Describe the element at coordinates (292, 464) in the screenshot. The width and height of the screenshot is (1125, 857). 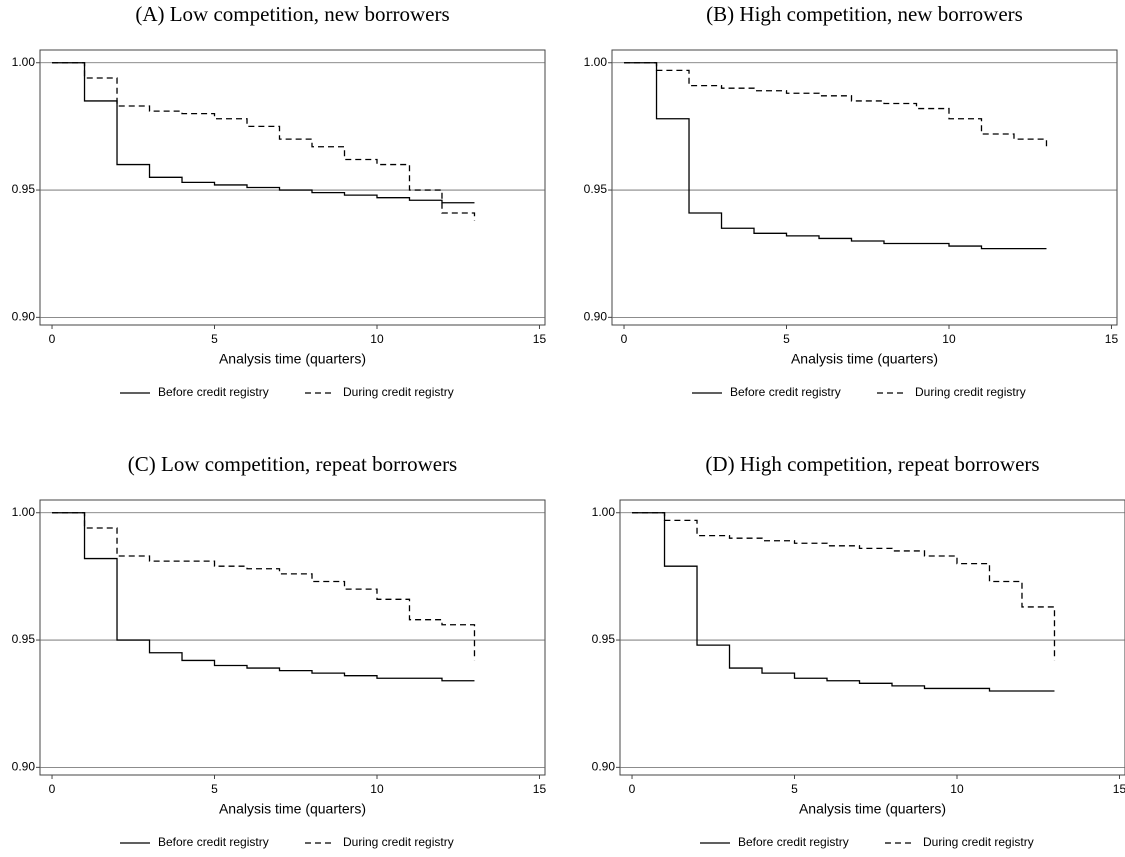
I see `panel-title: (C) Low competition, repeat borrowers` at that location.